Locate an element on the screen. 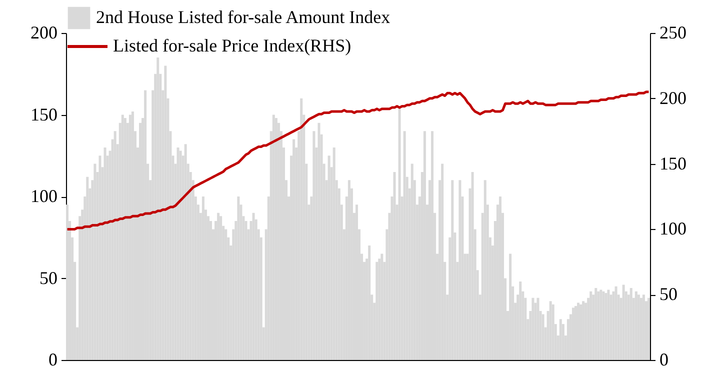 Image resolution: width=720 pixels, height=377 pixels. y2-tick-label: 200 is located at coordinates (673, 98).